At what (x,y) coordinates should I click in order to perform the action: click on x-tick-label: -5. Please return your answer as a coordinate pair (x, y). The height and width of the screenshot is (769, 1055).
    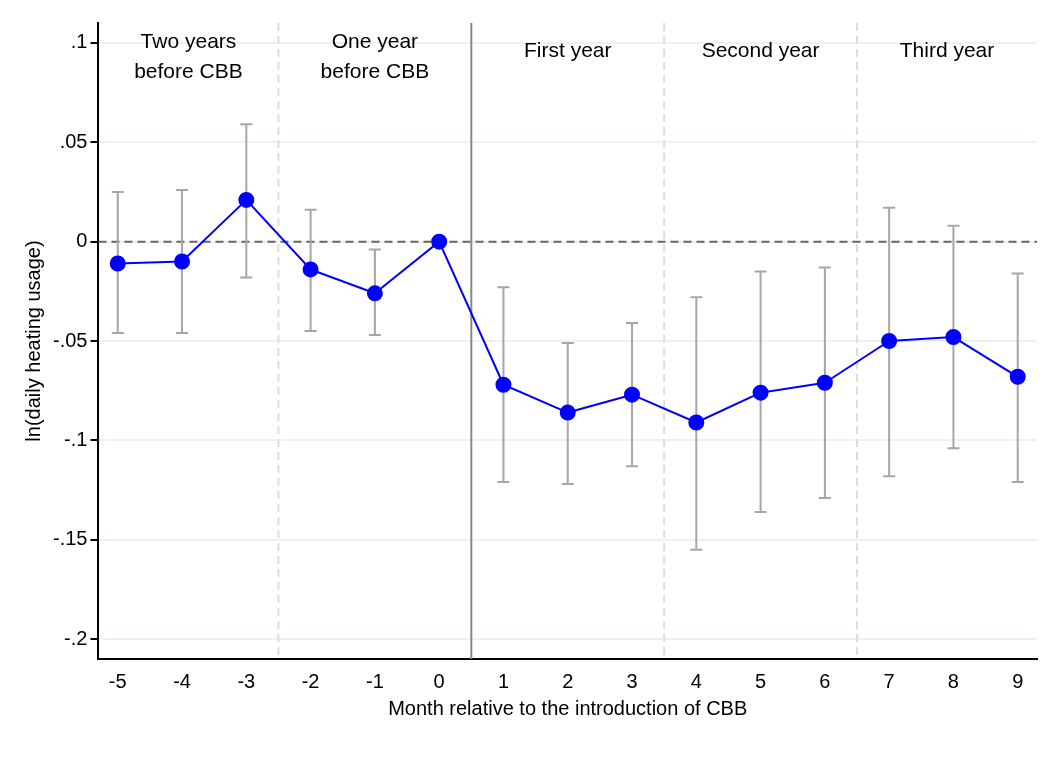
    Looking at the image, I should click on (117, 680).